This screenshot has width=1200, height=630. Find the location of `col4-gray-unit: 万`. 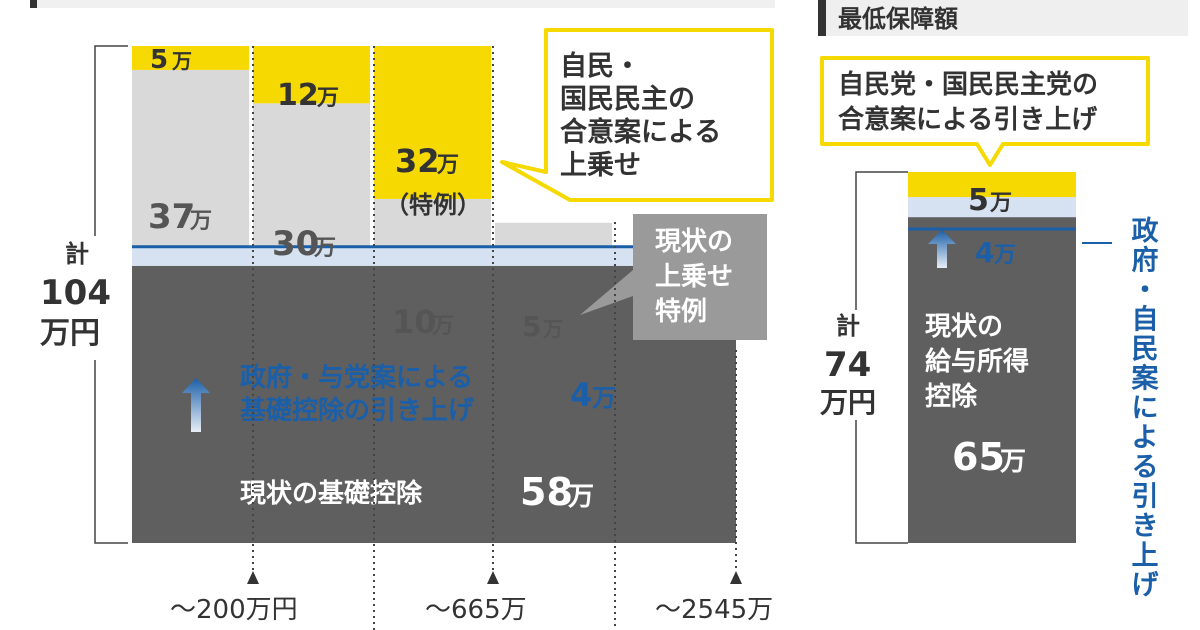

col4-gray-unit: 万 is located at coordinates (552, 329).